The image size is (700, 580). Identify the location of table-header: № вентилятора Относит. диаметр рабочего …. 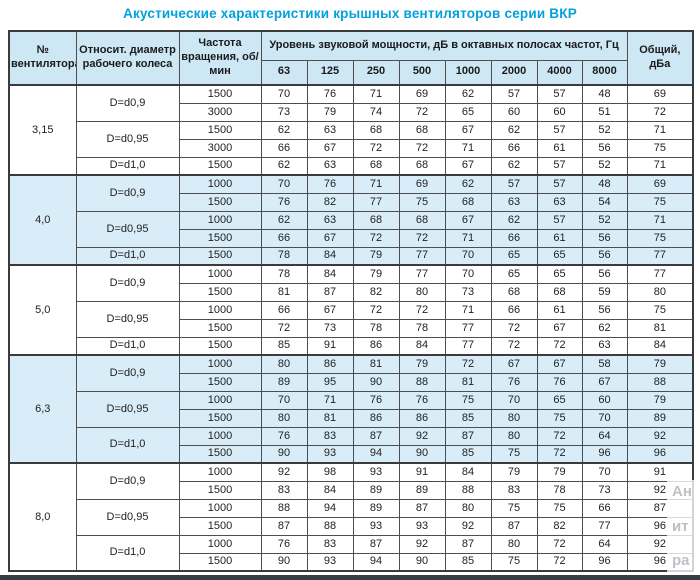
(351, 58).